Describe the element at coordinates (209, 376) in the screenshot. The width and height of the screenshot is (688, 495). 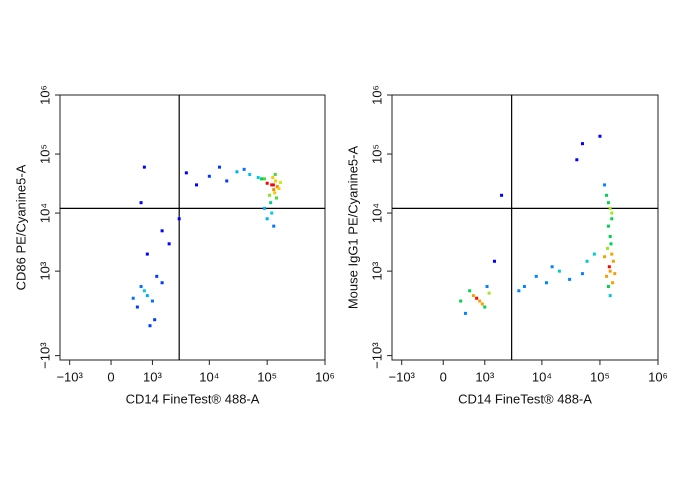
I see `x-tick-label: 10⁴` at that location.